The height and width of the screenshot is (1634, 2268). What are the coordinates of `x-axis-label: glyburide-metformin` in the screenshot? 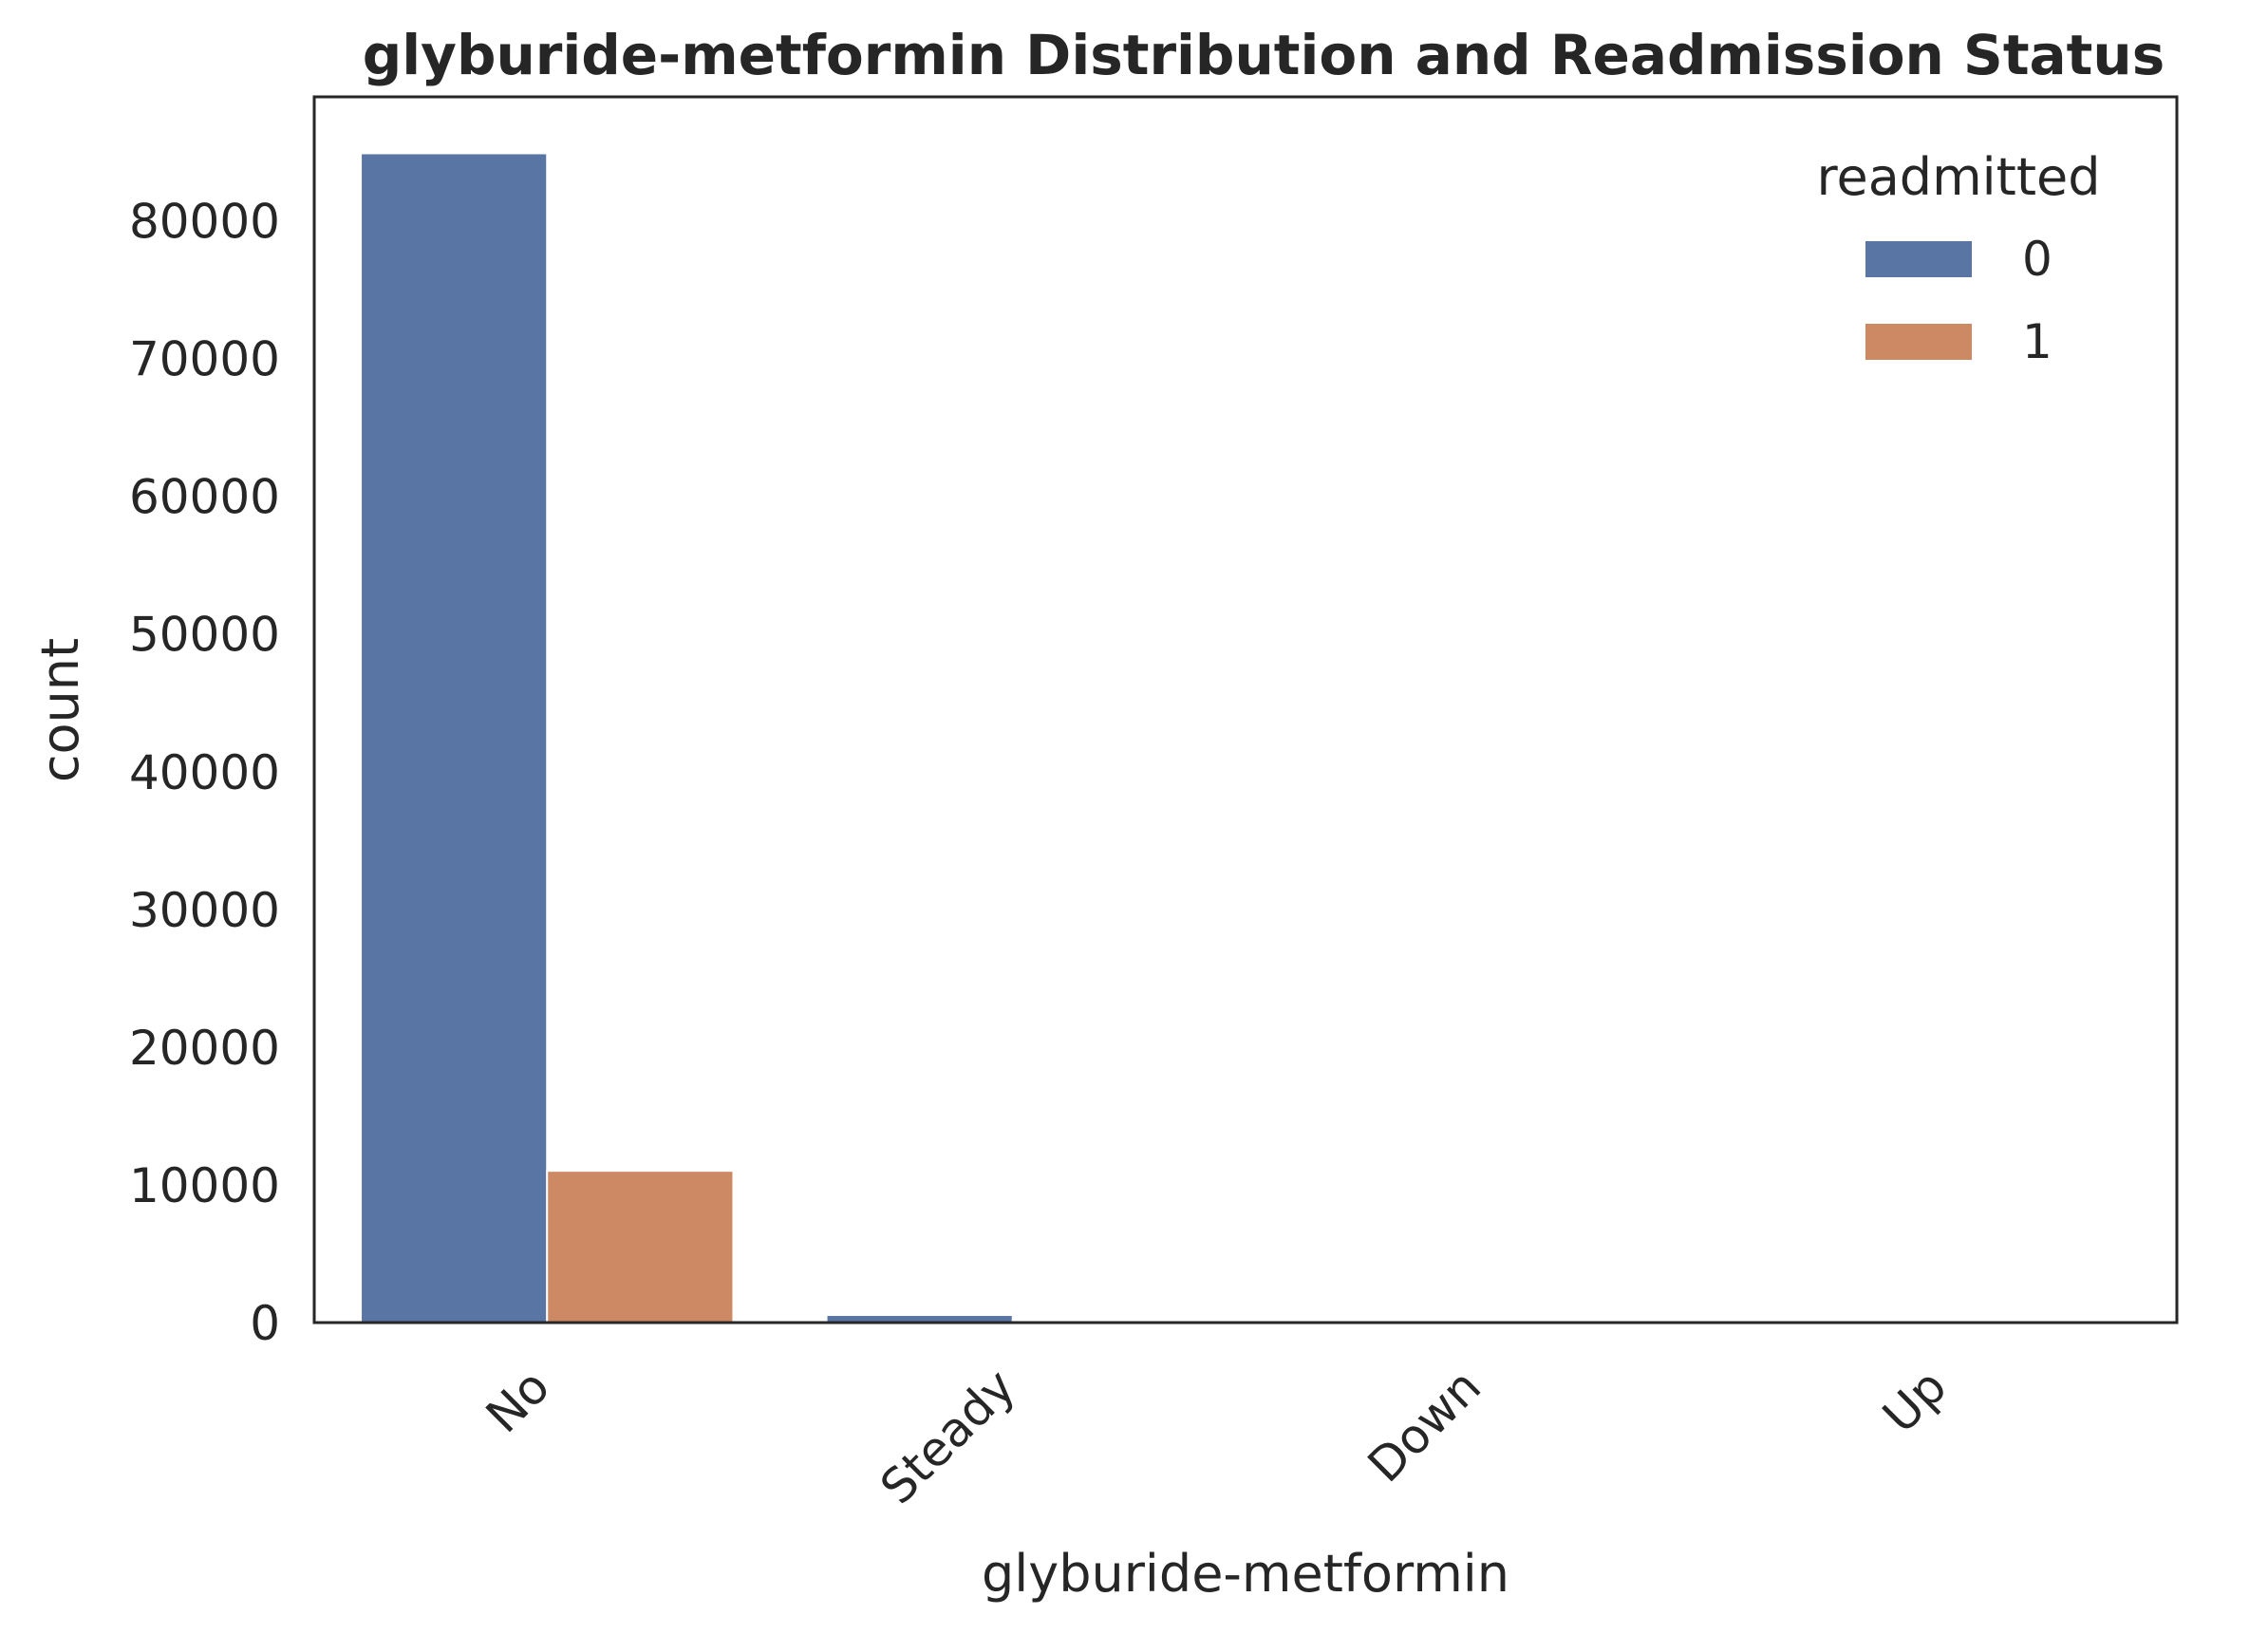 It's located at (1245, 1574).